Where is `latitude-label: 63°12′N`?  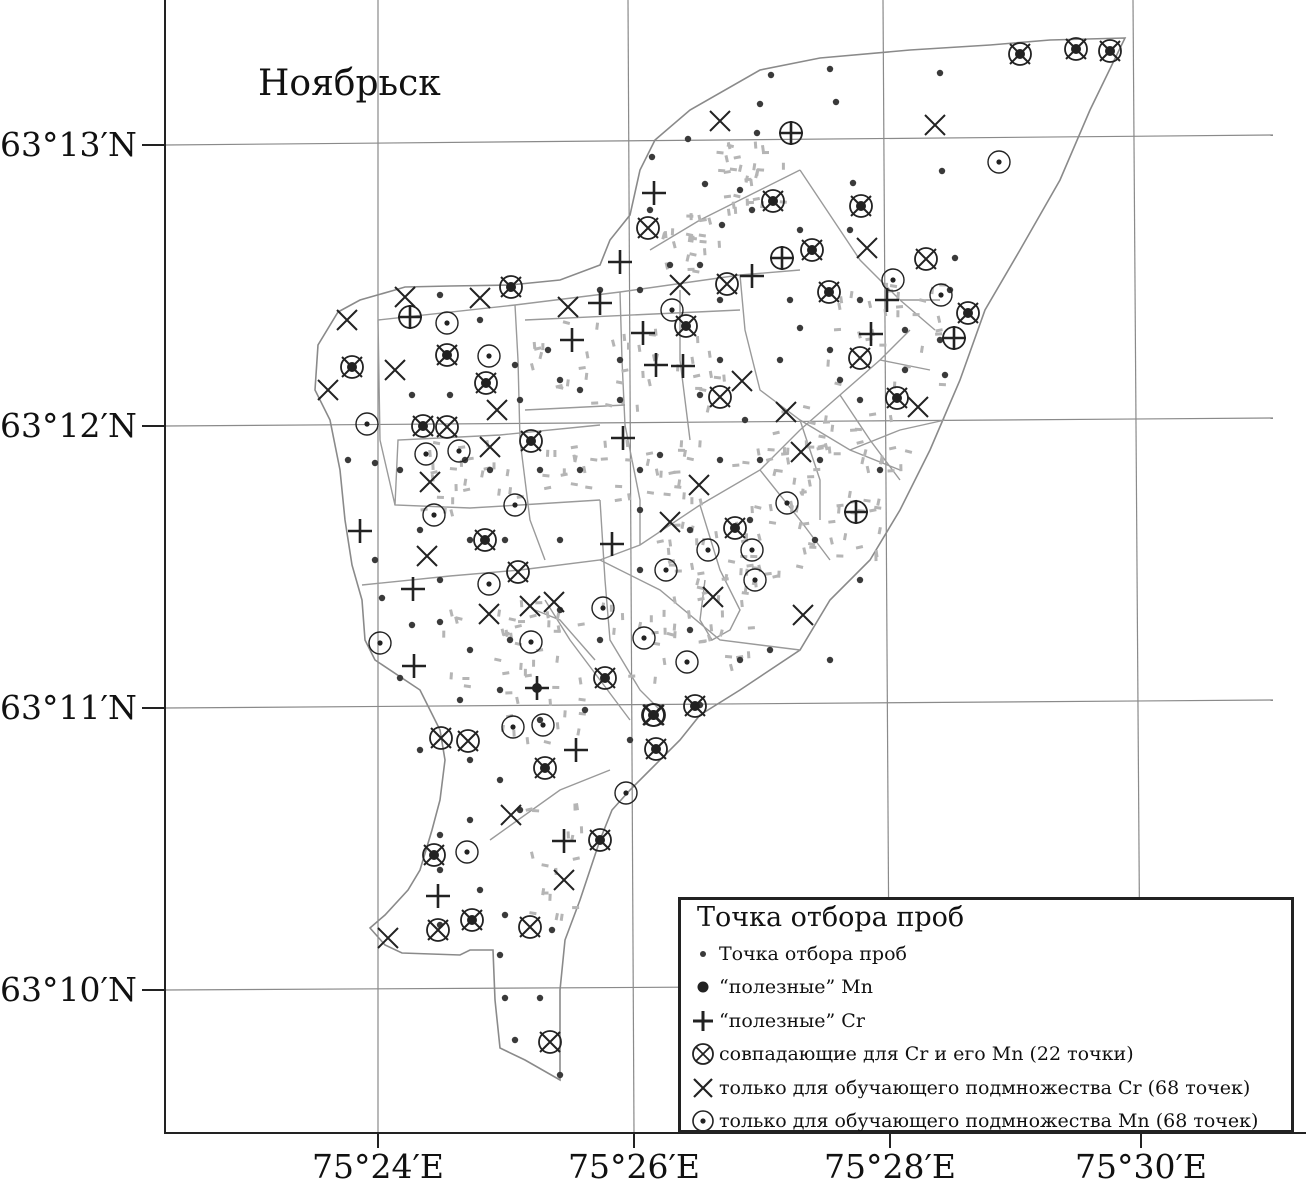
latitude-label: 63°12′N is located at coordinates (68, 425).